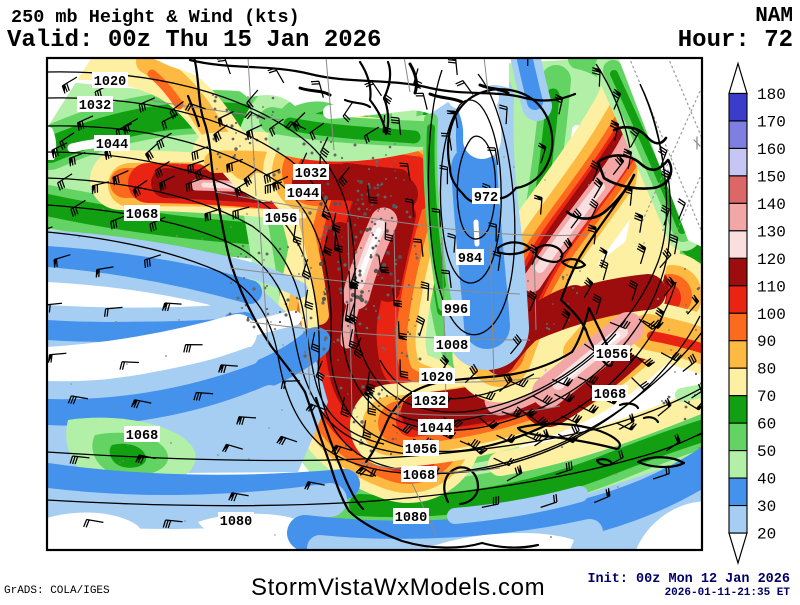  I want to click on svg-text: 996, so click(456, 310).